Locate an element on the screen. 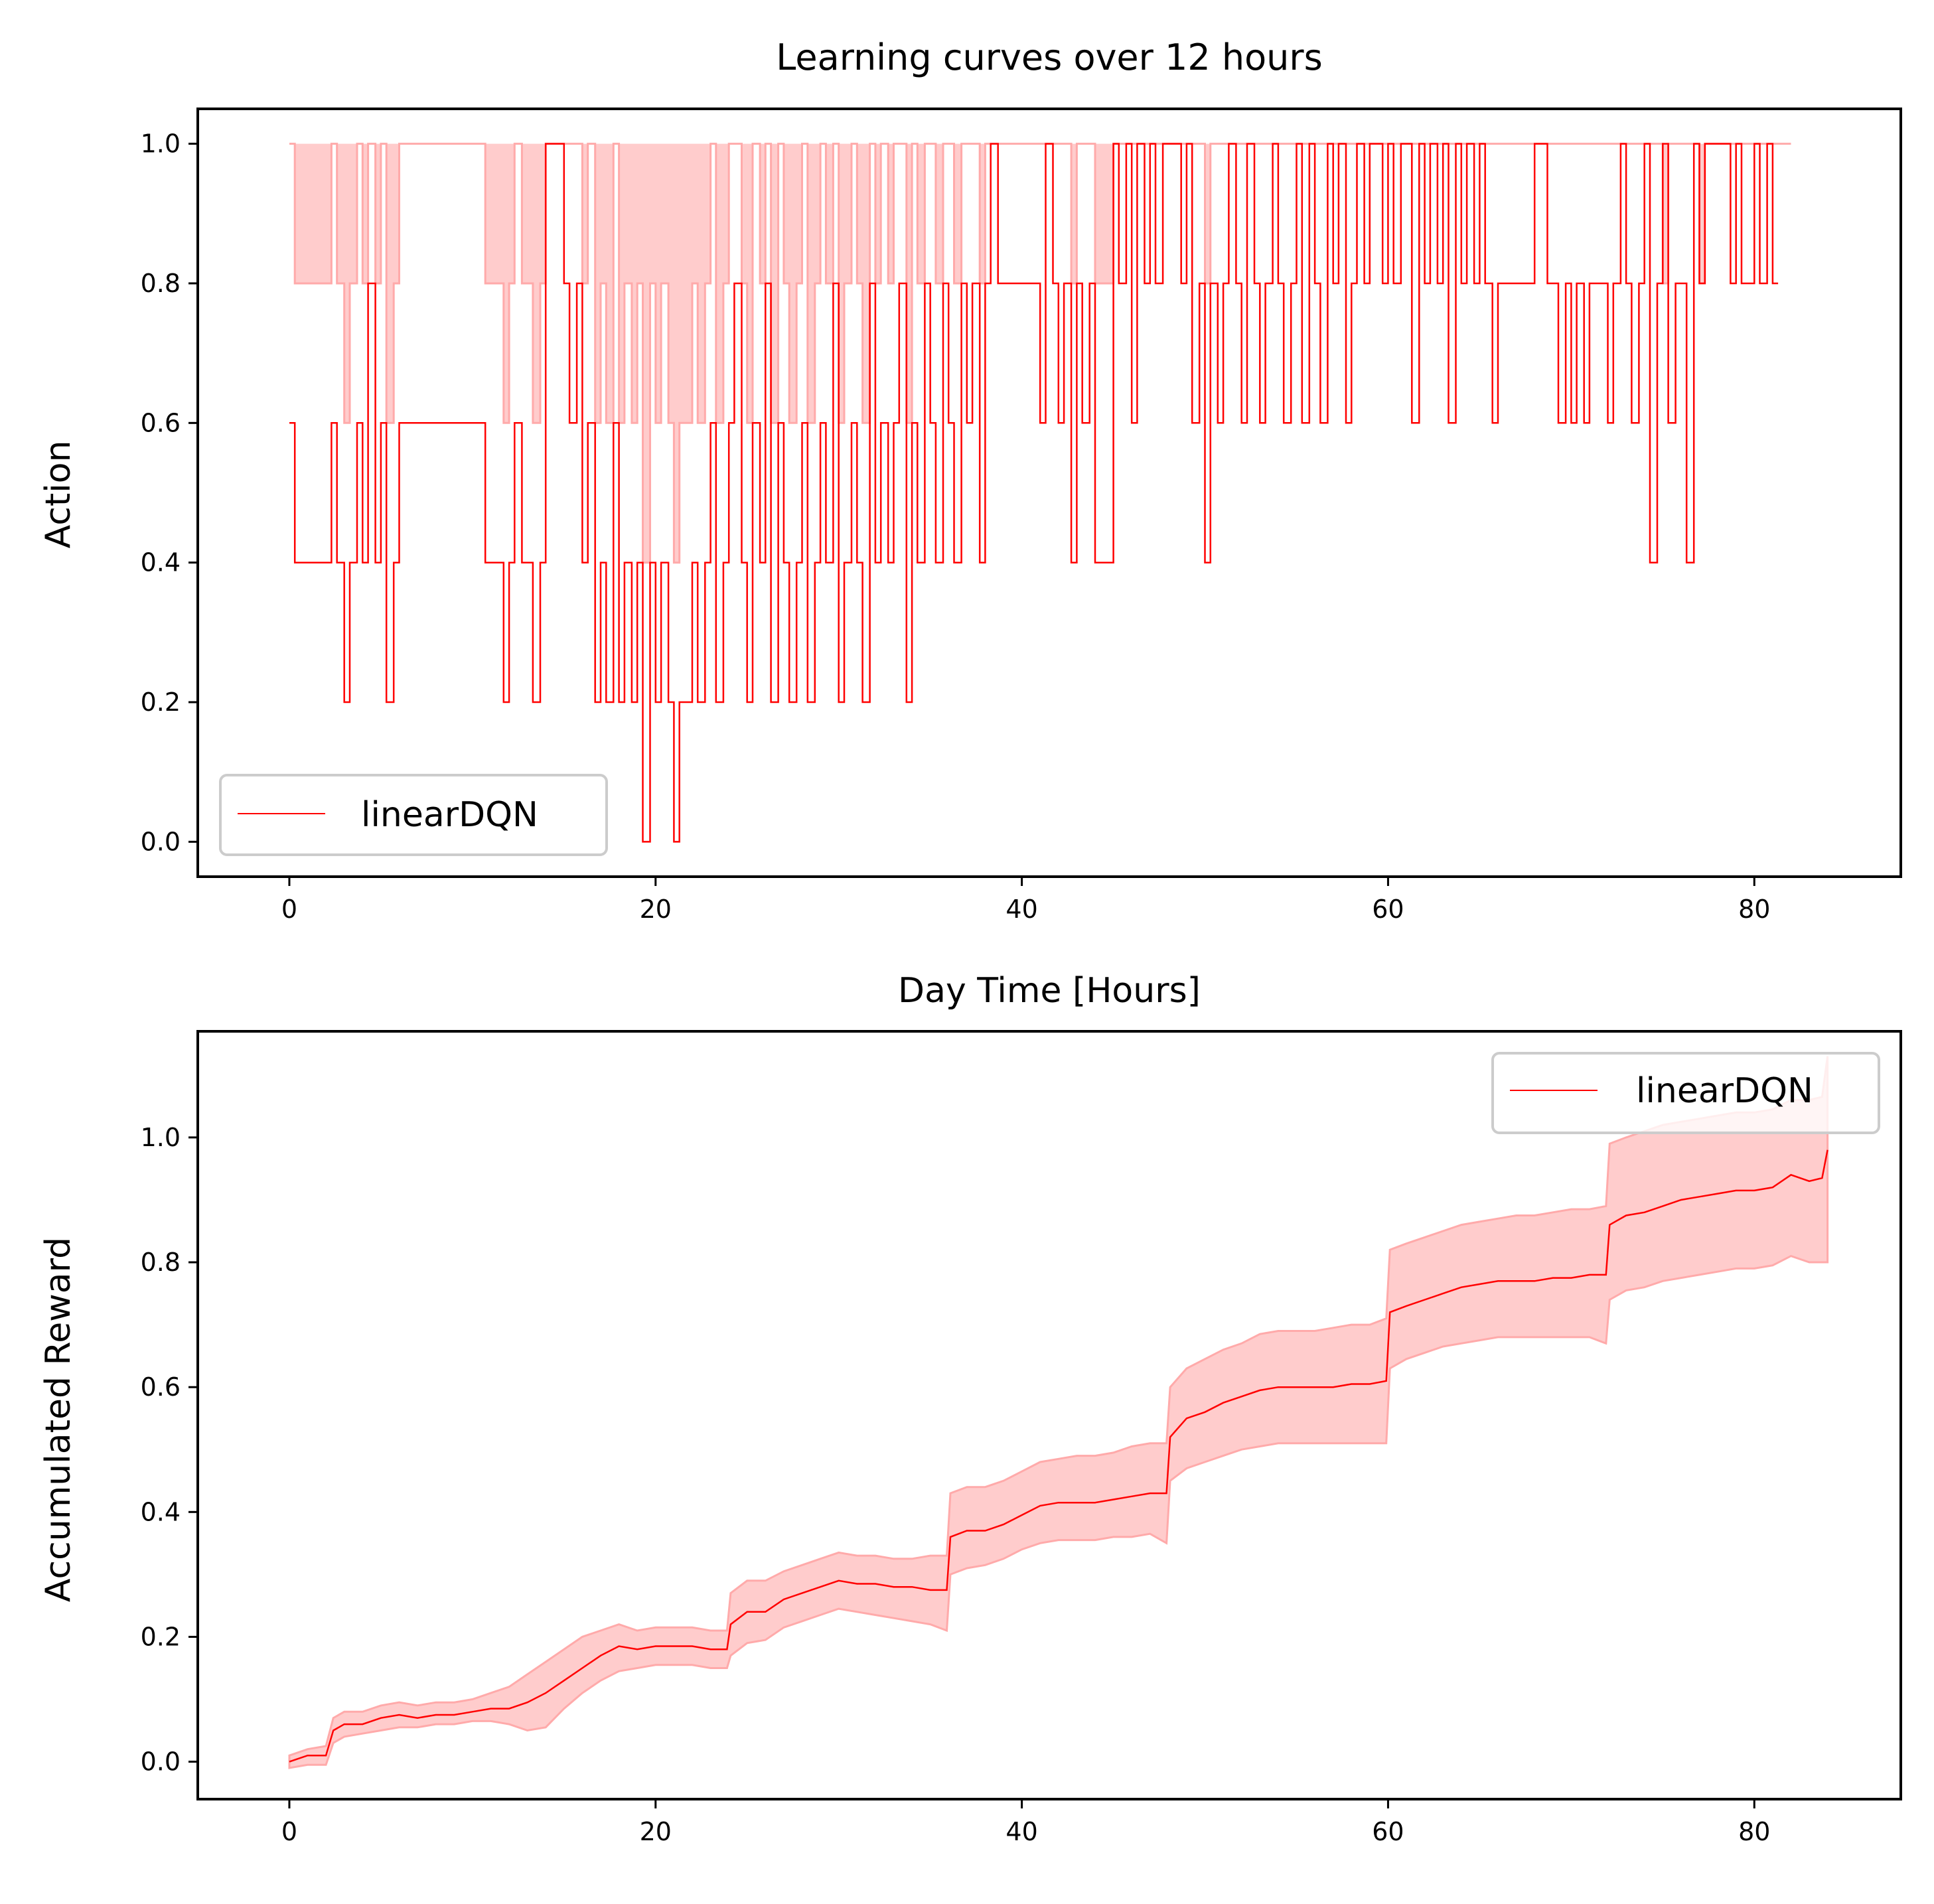 The width and height of the screenshot is (1934, 1904). y-axis-label: Accumulated Reward is located at coordinates (58, 1419).